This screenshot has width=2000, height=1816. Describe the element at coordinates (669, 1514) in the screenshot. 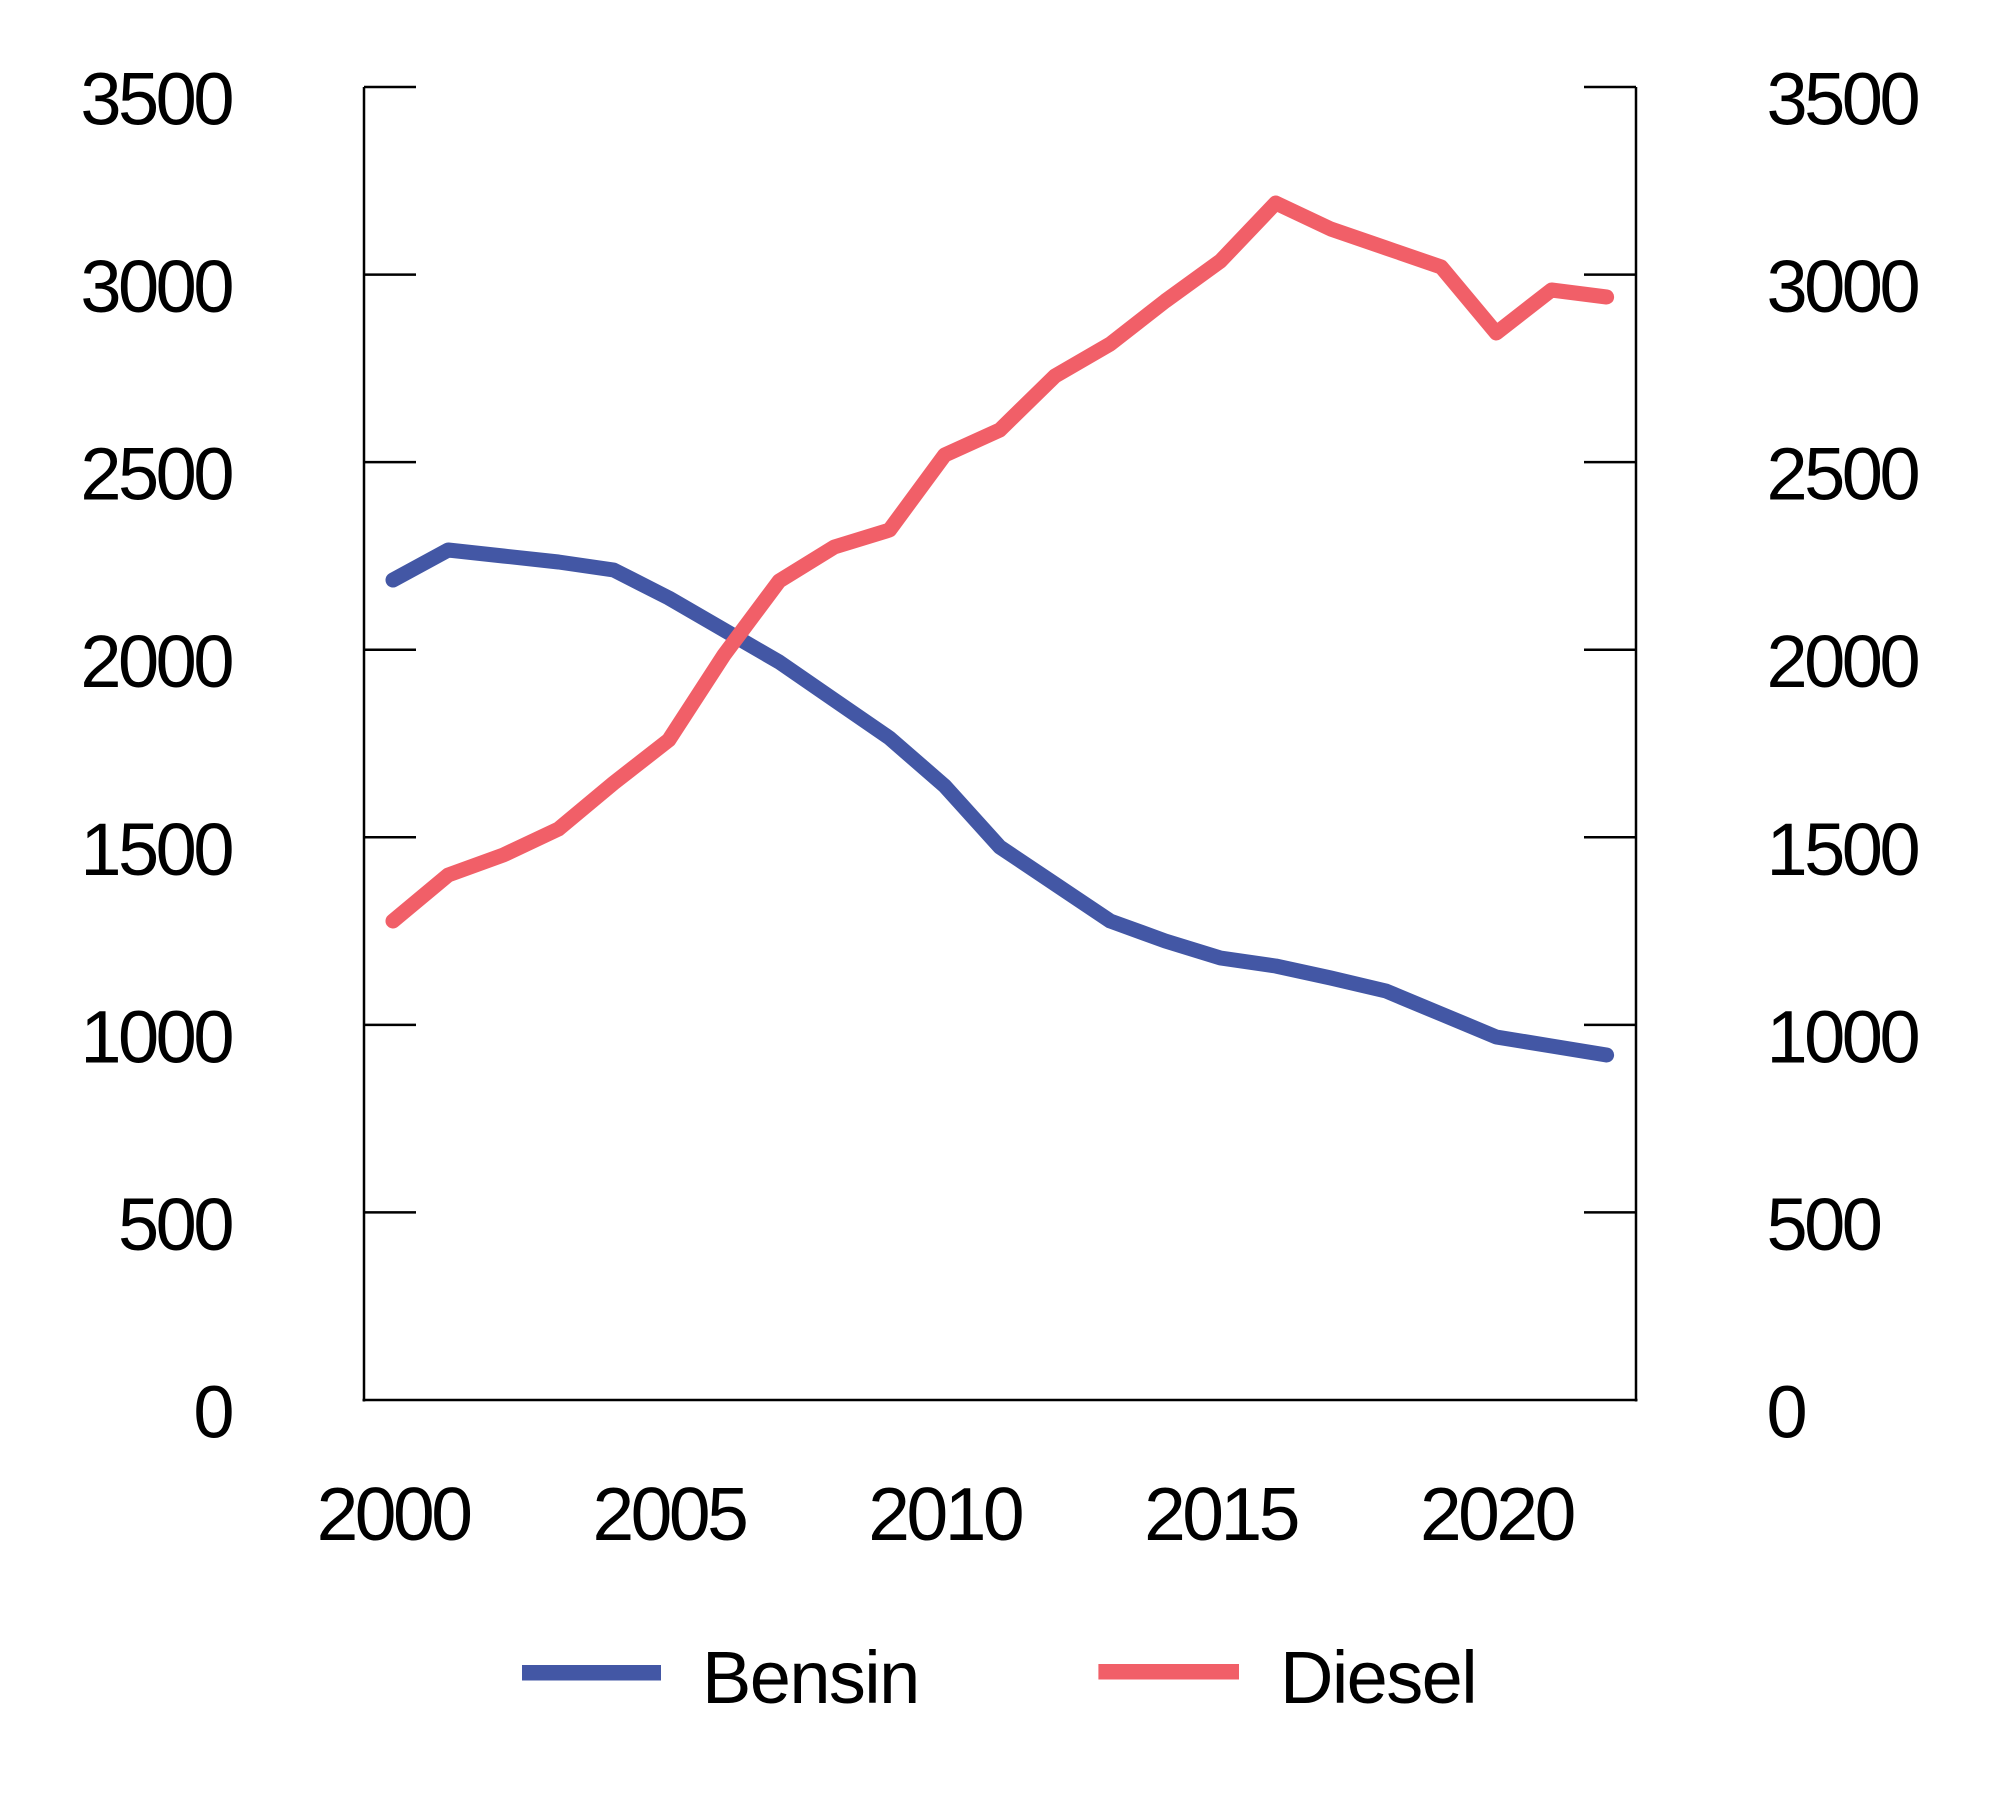

I see `svg-text: 2005` at that location.